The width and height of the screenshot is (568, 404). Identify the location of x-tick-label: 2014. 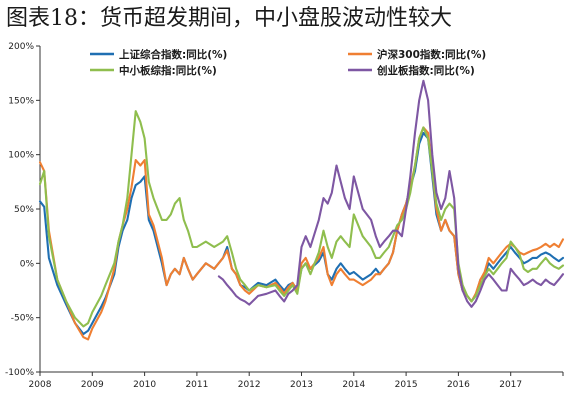
(353, 385).